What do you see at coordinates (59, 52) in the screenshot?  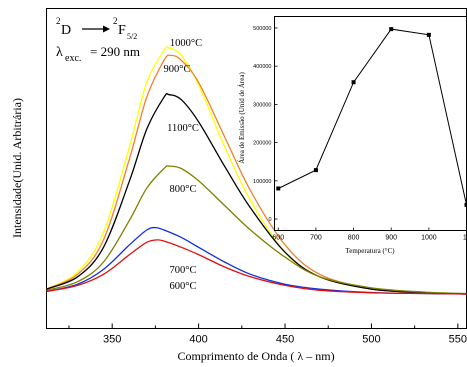 I see `excitation-symbol: λ` at bounding box center [59, 52].